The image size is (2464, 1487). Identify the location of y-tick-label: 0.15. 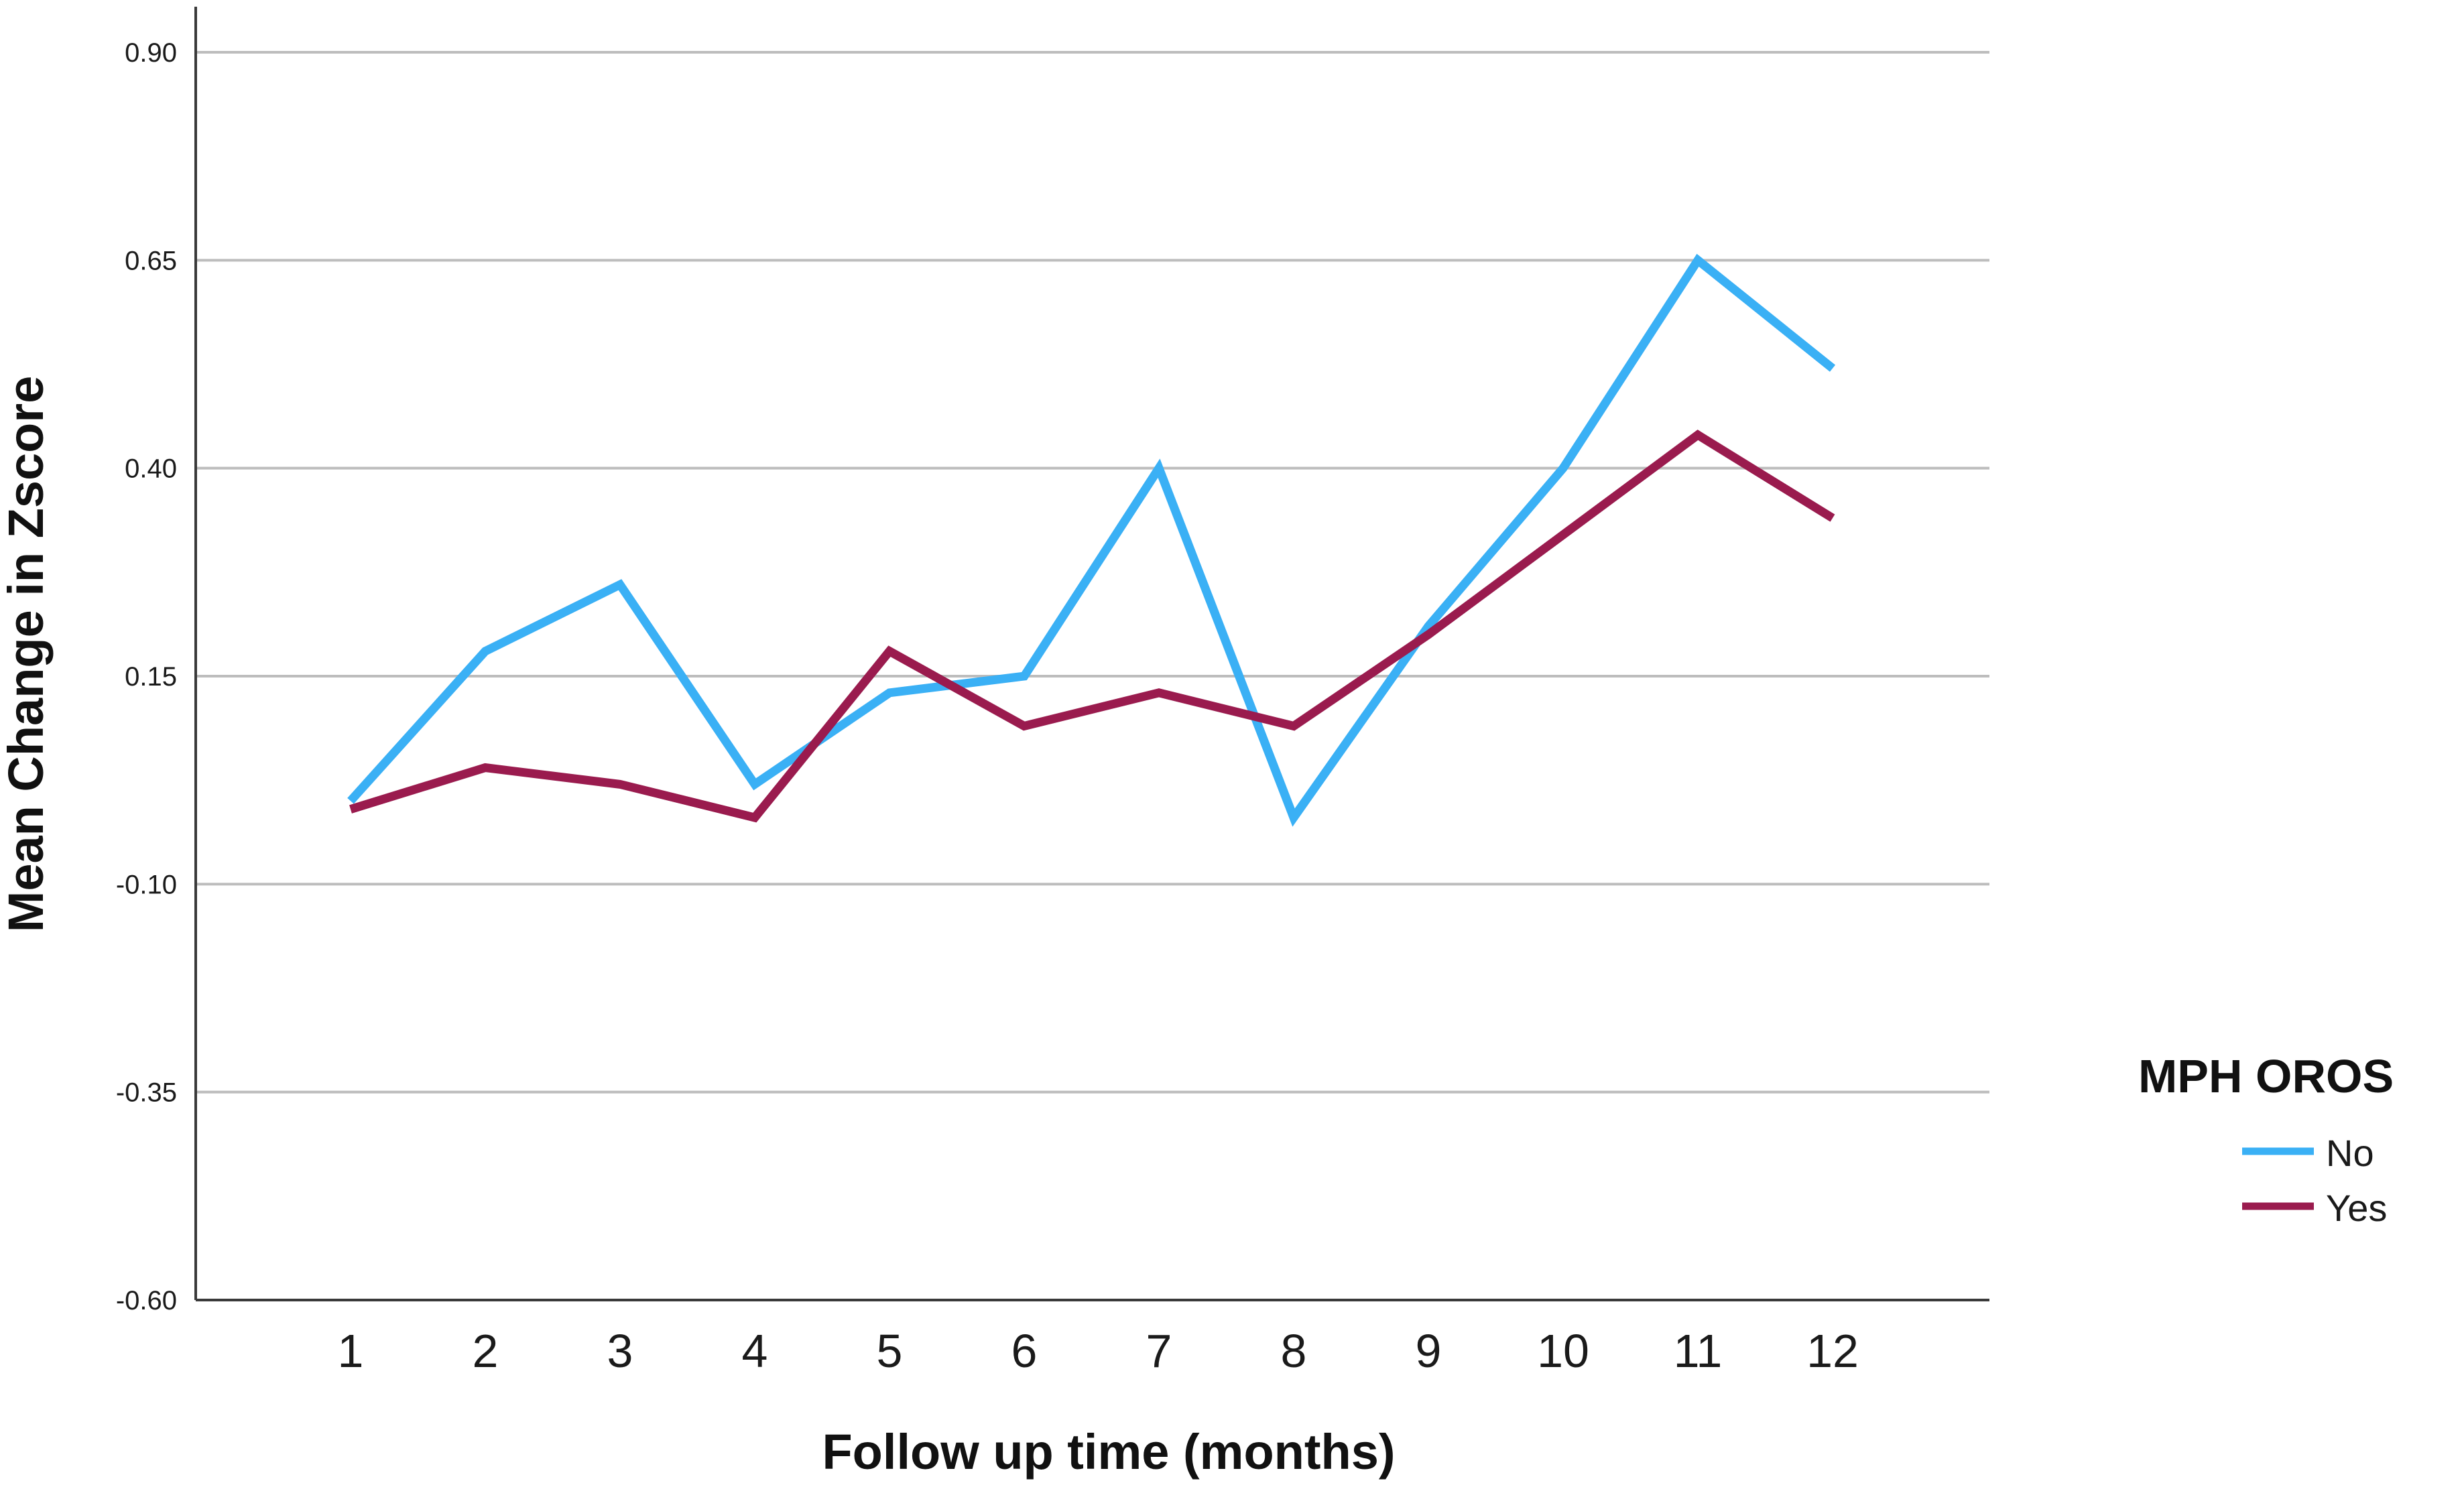
(151, 677).